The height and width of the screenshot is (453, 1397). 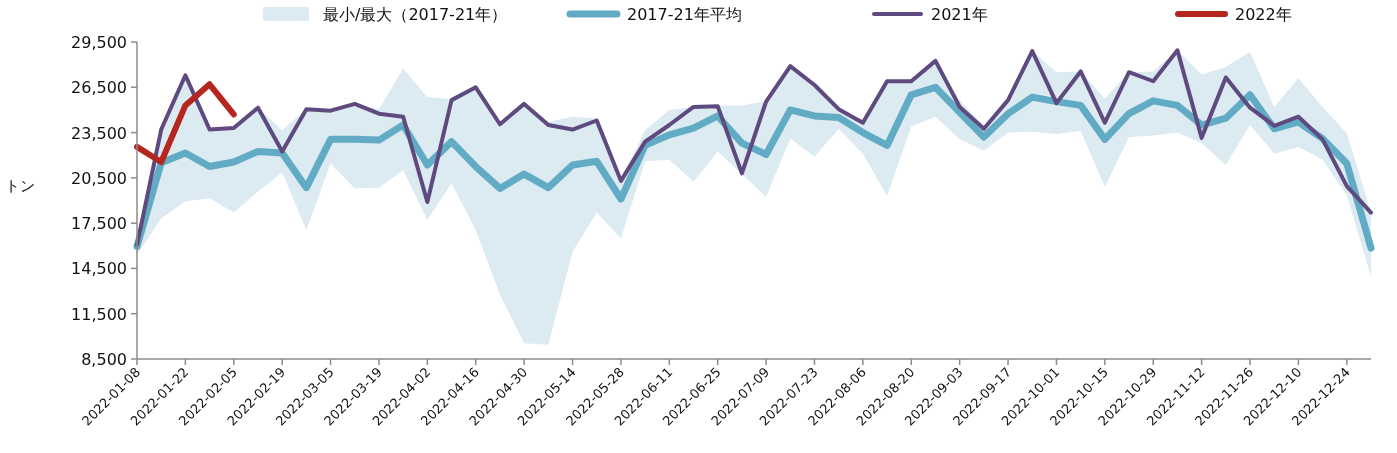 I want to click on y-tick-label: 20,500, so click(x=99, y=178).